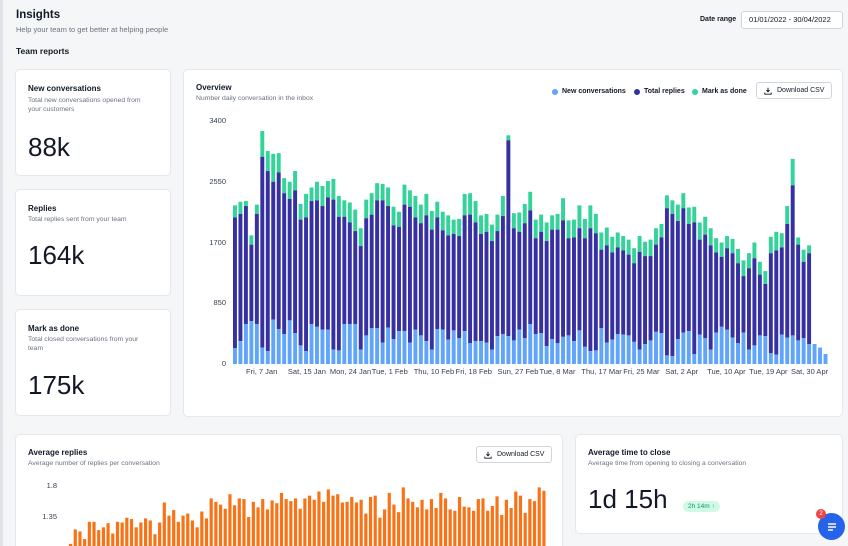 This screenshot has height=546, width=848. What do you see at coordinates (792, 20) in the screenshot?
I see `date-range-input: 01/01/2022 - 30/04/2022` at bounding box center [792, 20].